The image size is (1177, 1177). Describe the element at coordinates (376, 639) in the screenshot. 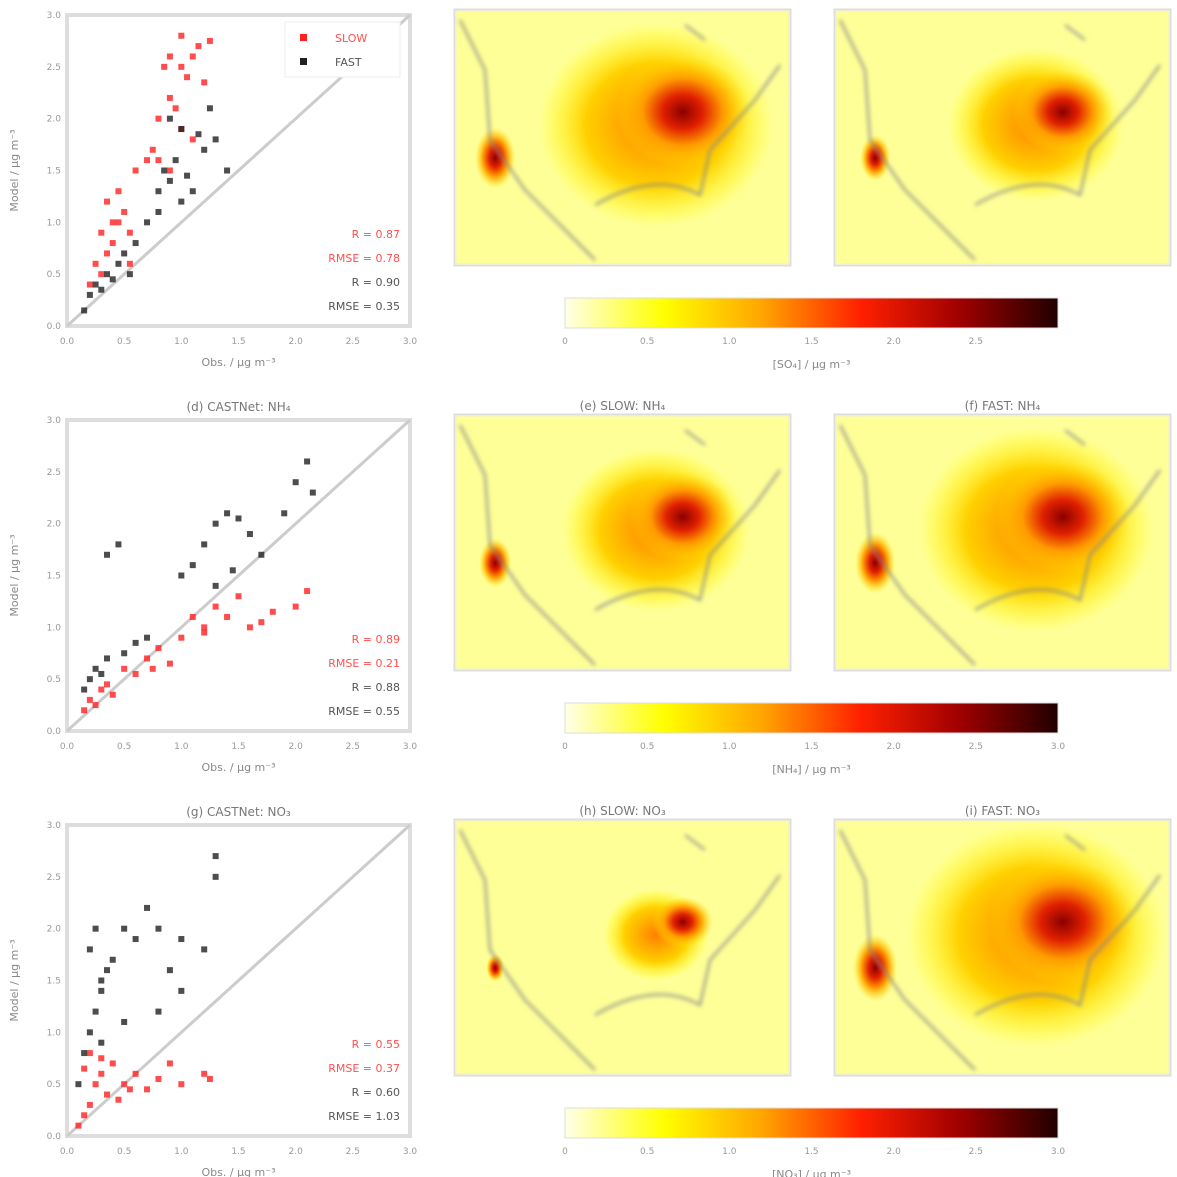

I see `stat-label: R = 0.89` at that location.